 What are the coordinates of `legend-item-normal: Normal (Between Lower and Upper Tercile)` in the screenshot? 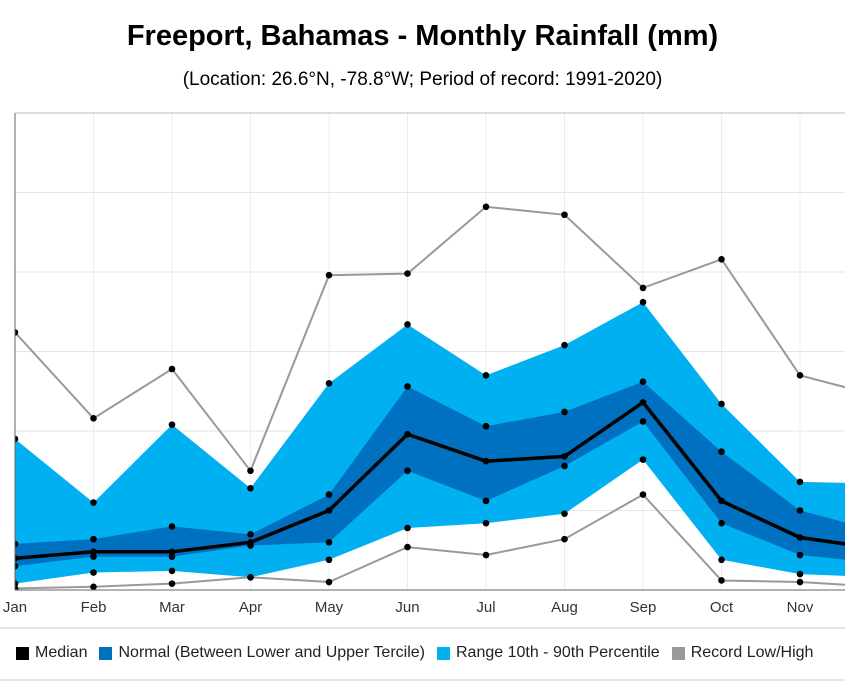 It's located at (262, 653).